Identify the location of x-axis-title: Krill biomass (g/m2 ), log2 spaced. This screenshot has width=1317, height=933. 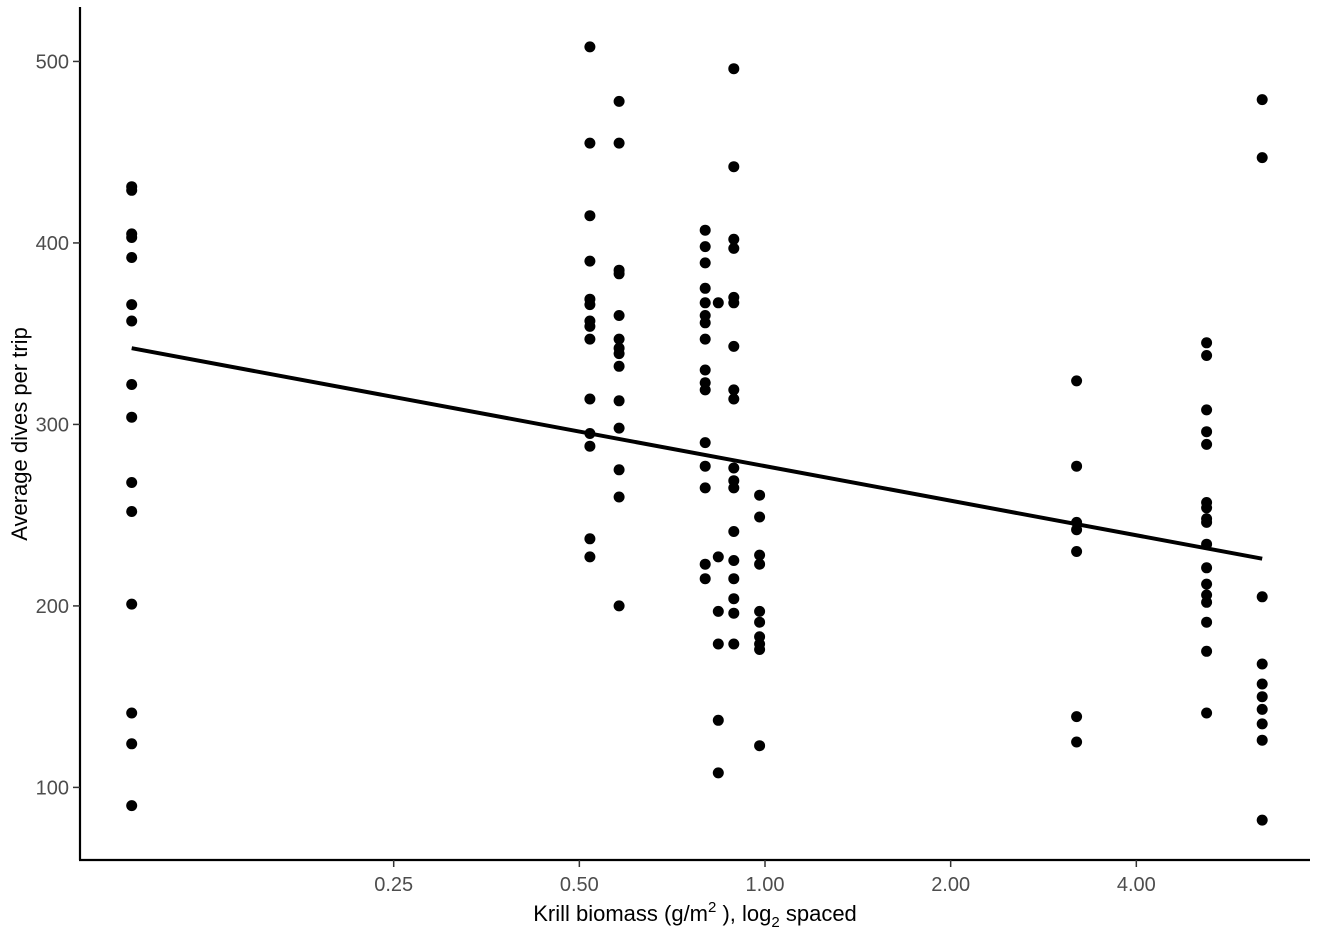
(695, 915).